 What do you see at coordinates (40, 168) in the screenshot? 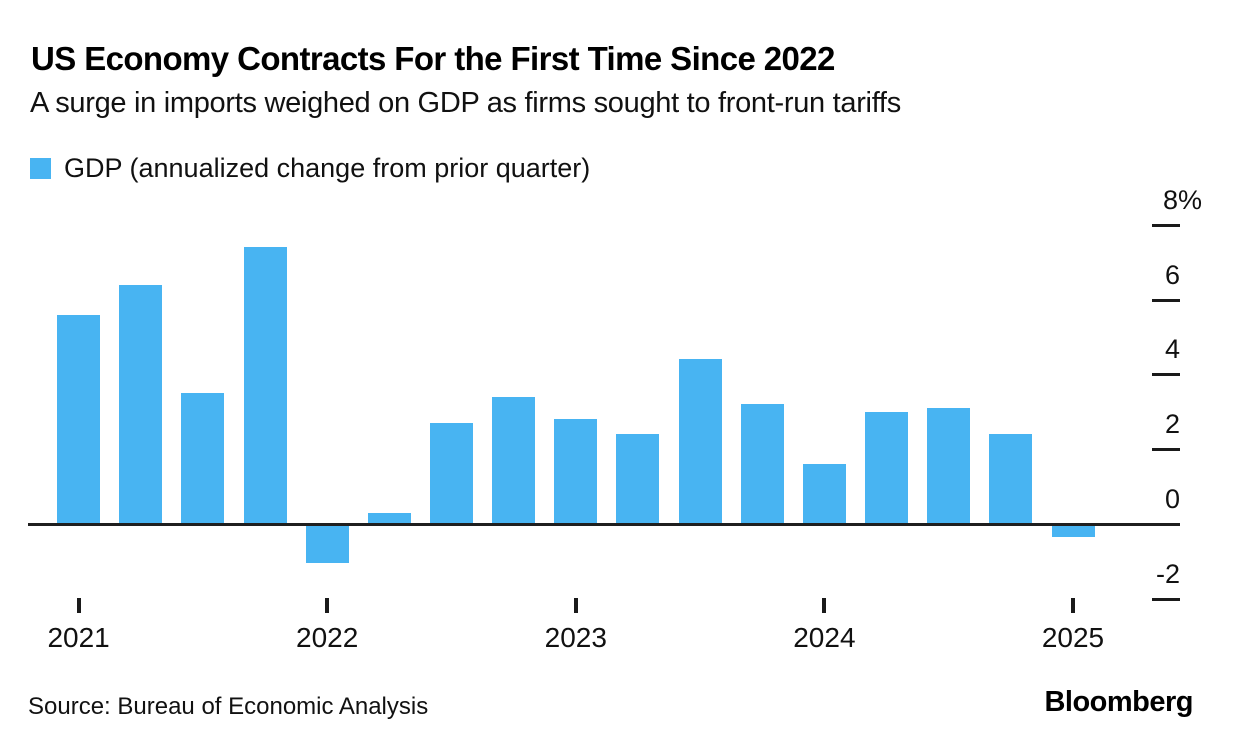
I see `legend-swatch-icon` at bounding box center [40, 168].